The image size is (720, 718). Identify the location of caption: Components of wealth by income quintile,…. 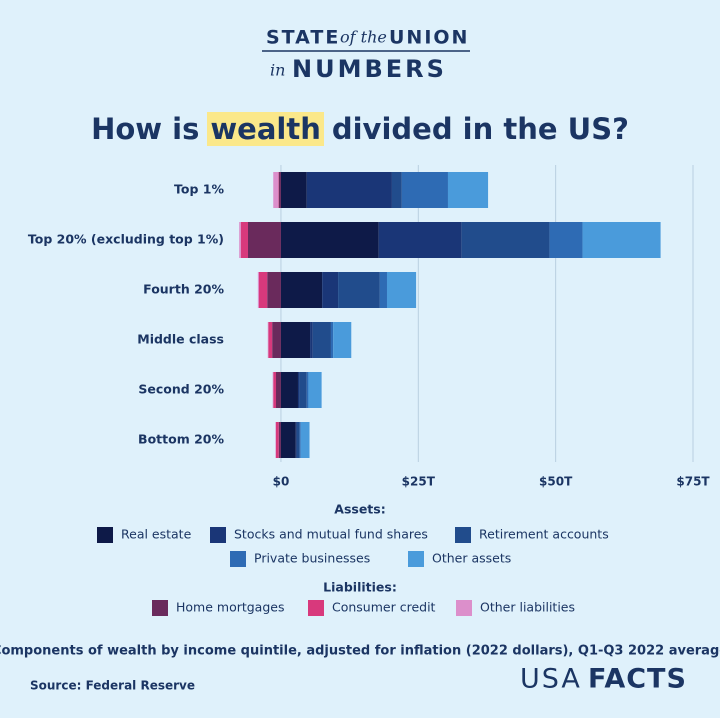
(360, 651).